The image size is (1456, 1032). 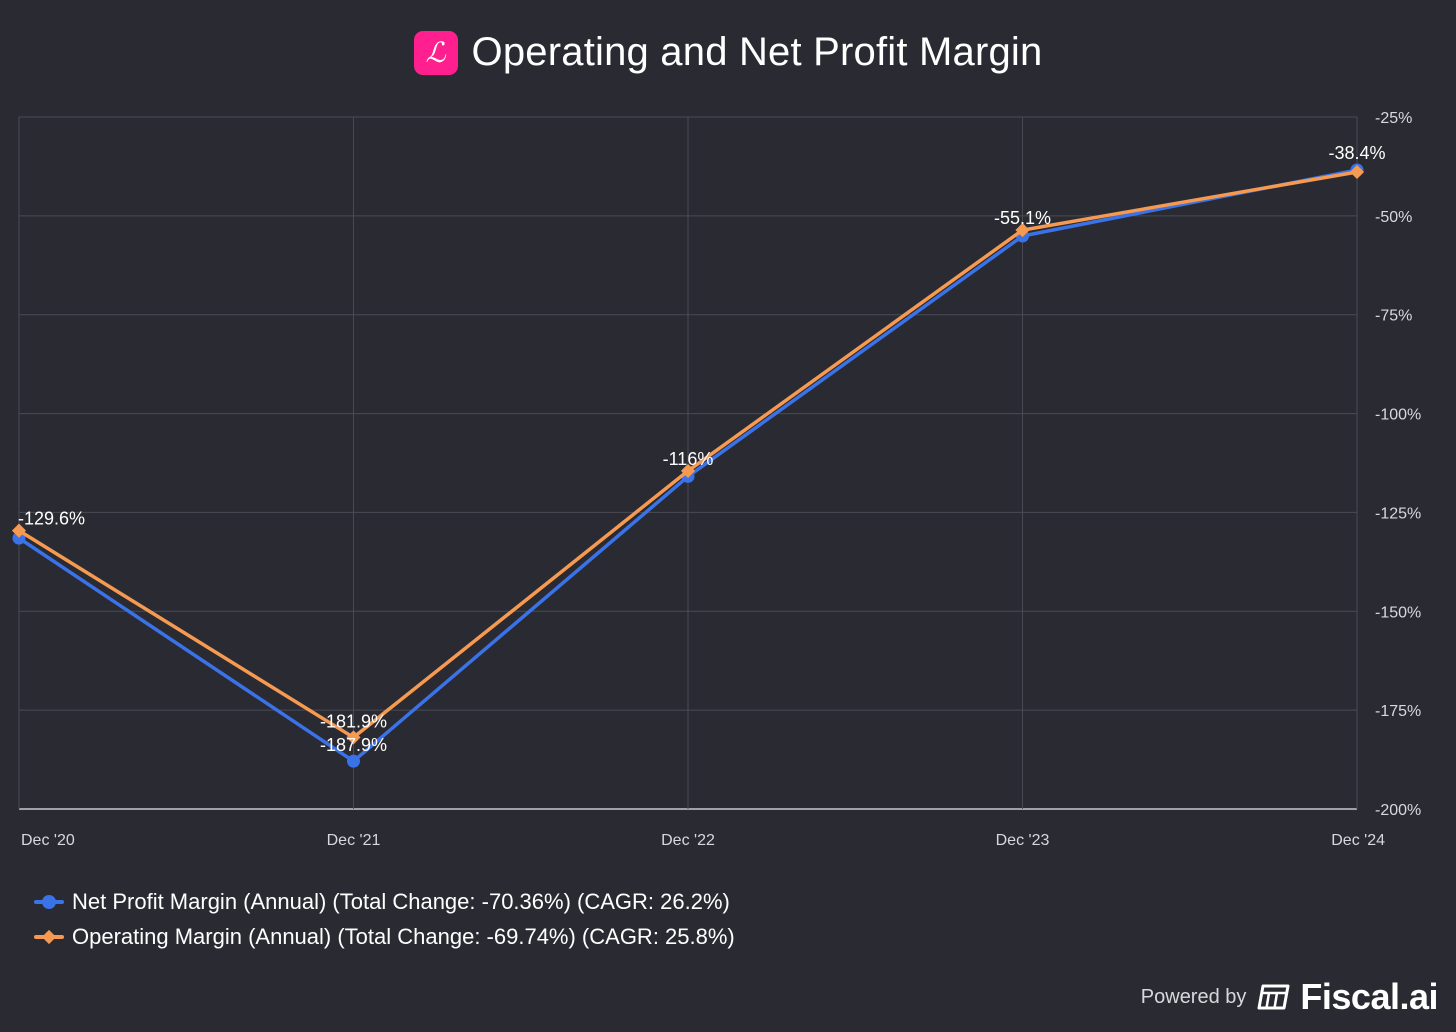 What do you see at coordinates (48, 840) in the screenshot?
I see `x-tick-label: Dec '20` at bounding box center [48, 840].